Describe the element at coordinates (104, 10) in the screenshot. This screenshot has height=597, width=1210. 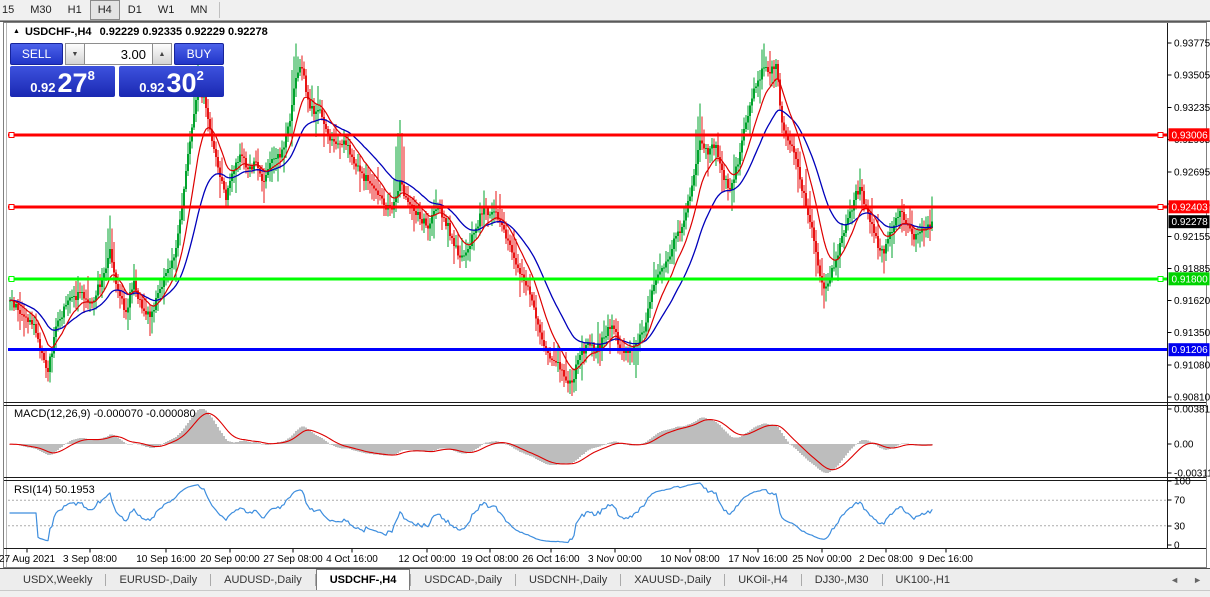
I see `timeframe-button-h4: H4` at that location.